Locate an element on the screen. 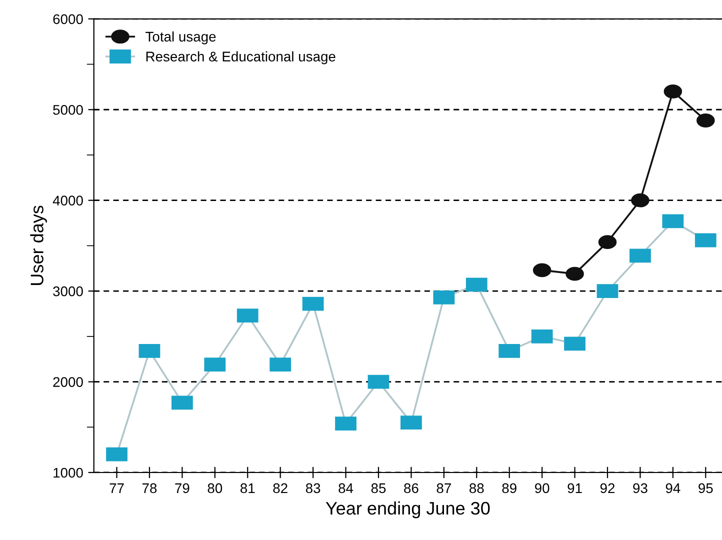 Image resolution: width=722 pixels, height=540 pixels. y-tick-label: 4000 is located at coordinates (67, 201).